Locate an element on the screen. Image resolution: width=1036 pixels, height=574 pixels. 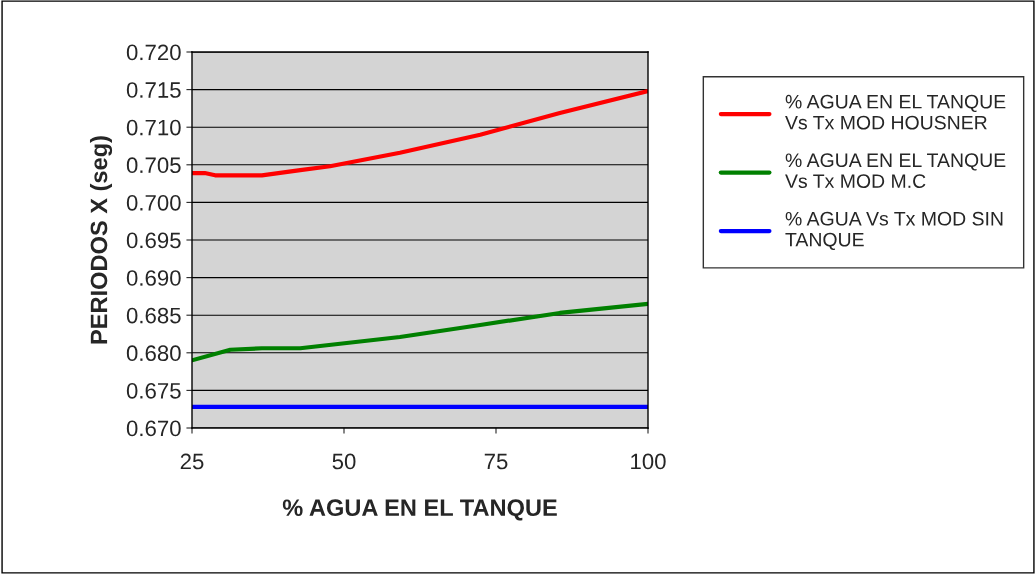
y-tick-label: 0.685 is located at coordinates (153, 315).